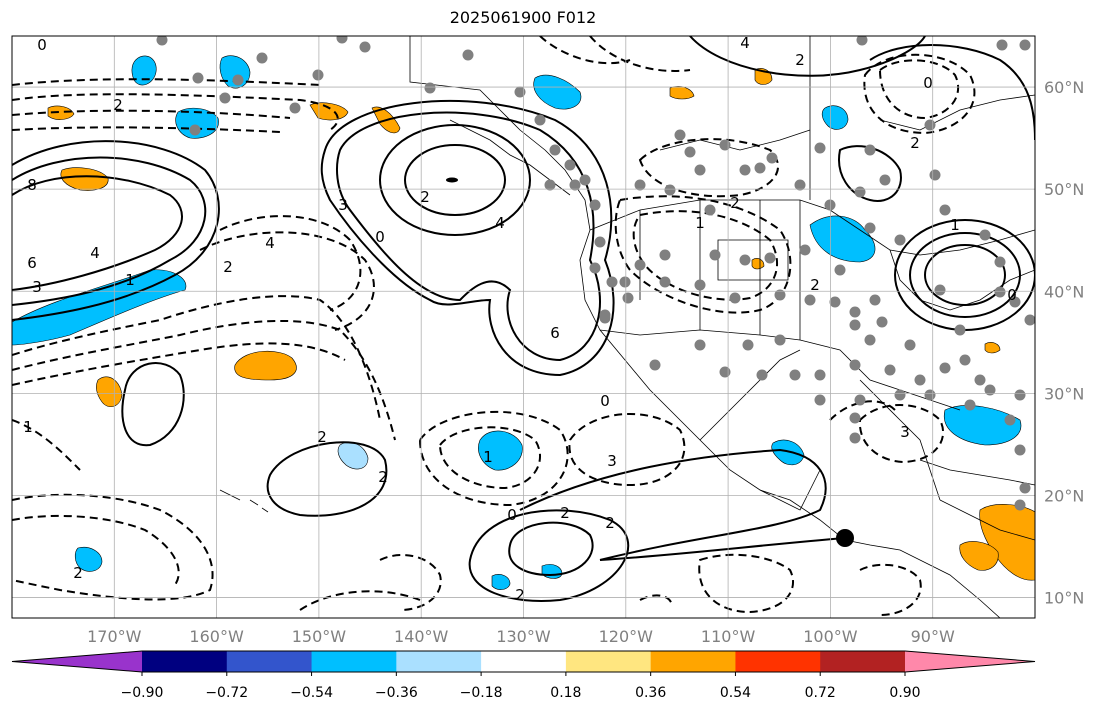  Describe the element at coordinates (32, 263) in the screenshot. I see `contour-value-label: 6` at that location.